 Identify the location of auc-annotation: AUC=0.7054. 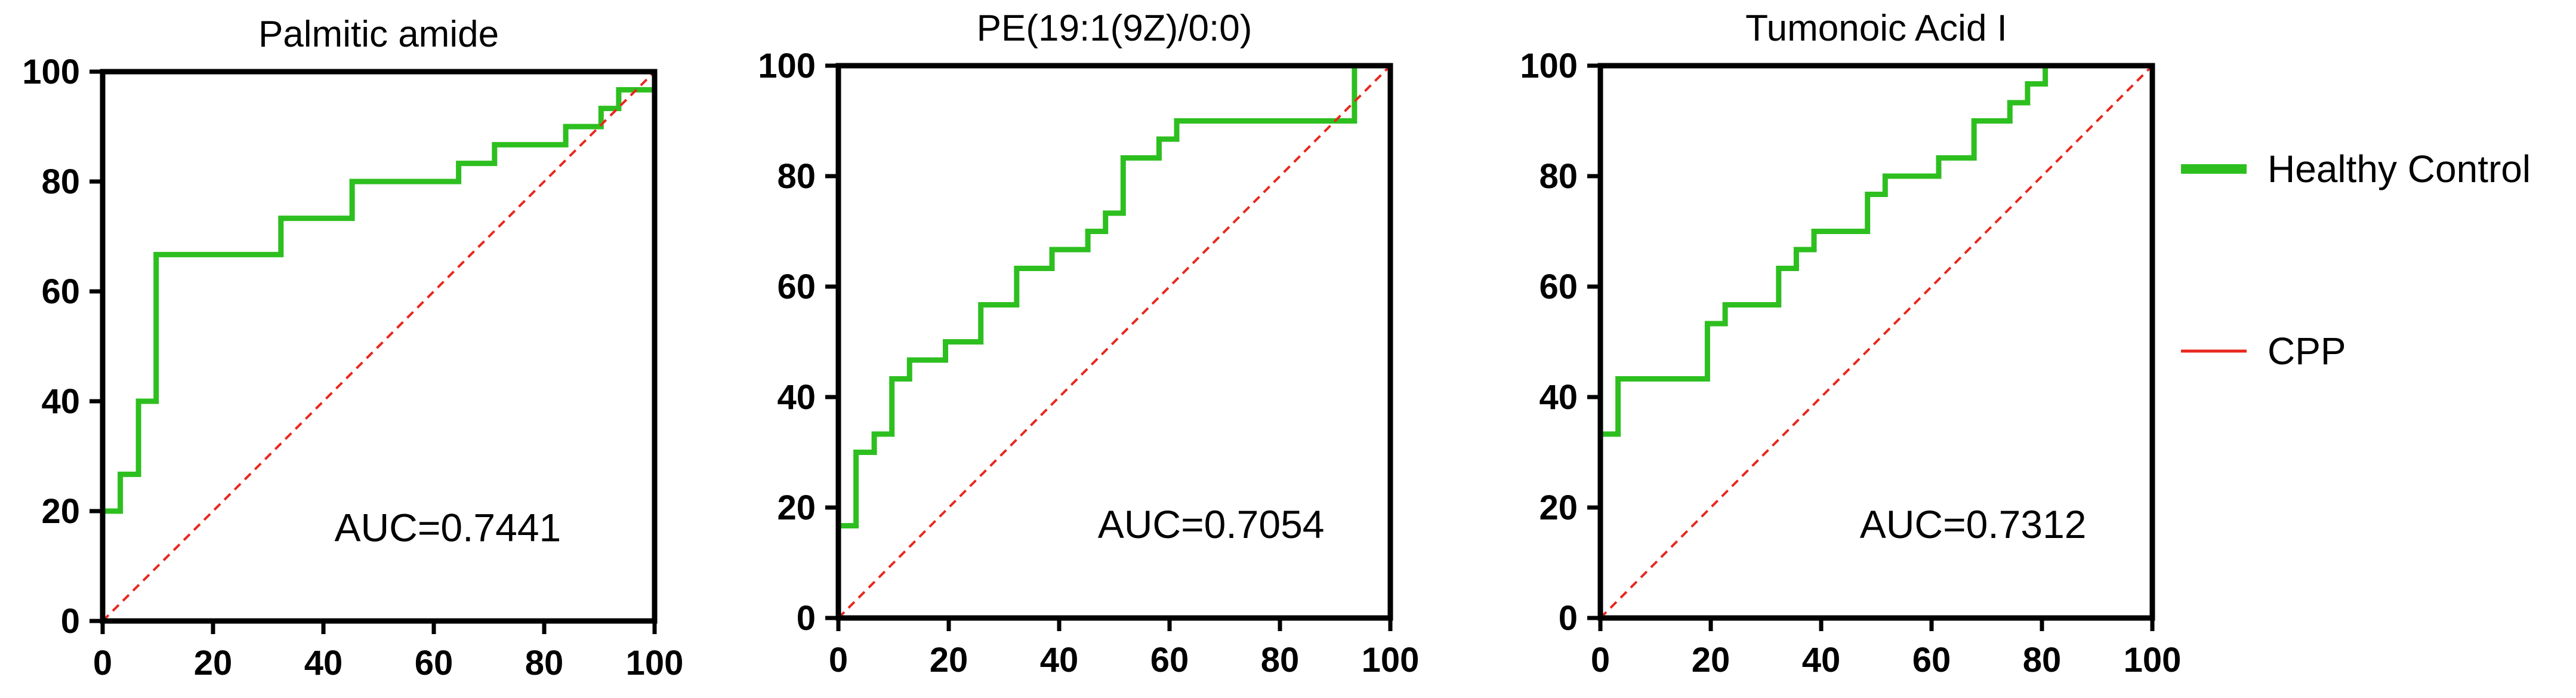
(1211, 524).